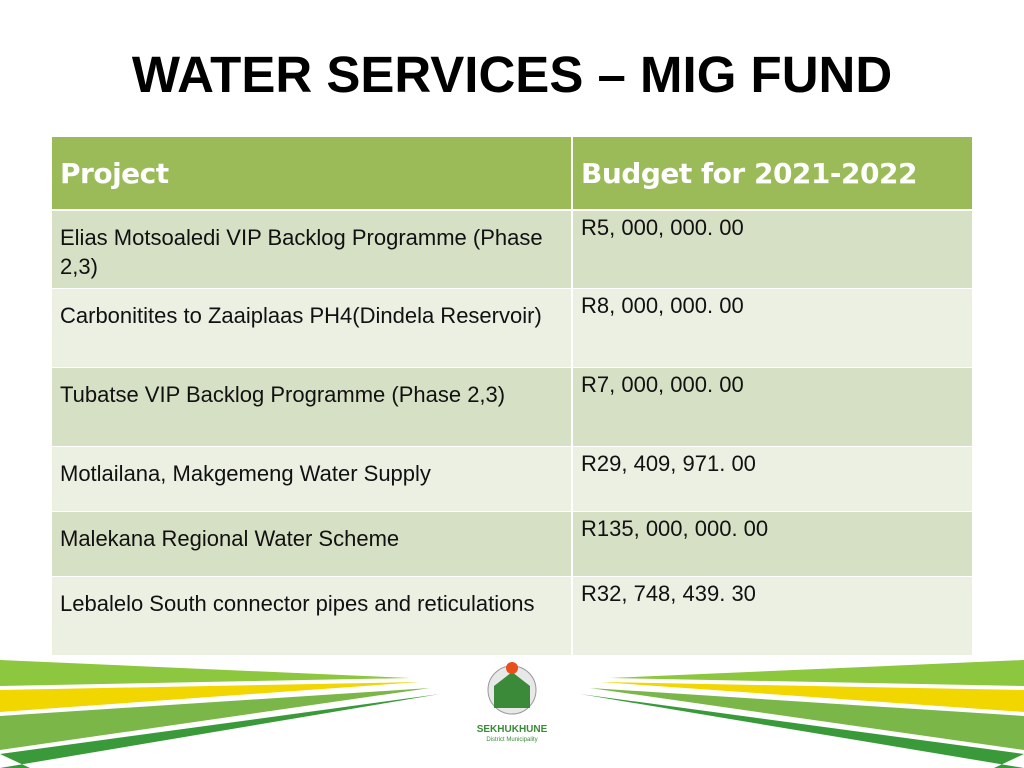 This screenshot has height=768, width=1024. Describe the element at coordinates (771, 543) in the screenshot. I see `budget-cell: R135, 000, 000. 00` at that location.